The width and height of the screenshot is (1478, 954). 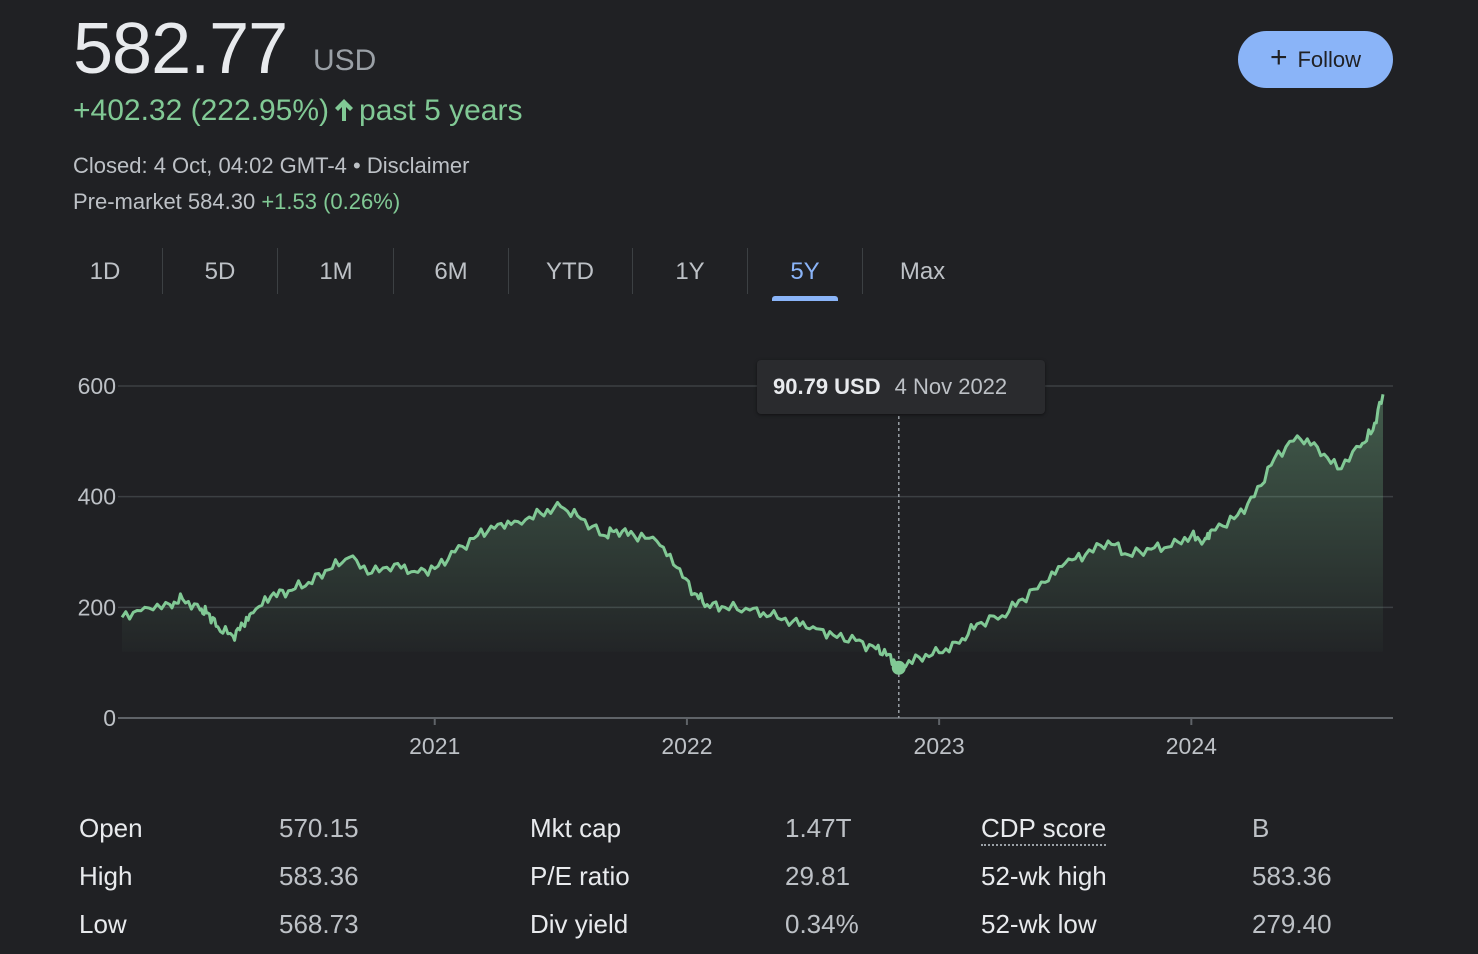 I want to click on follow-button: + Follow, so click(x=1315, y=59).